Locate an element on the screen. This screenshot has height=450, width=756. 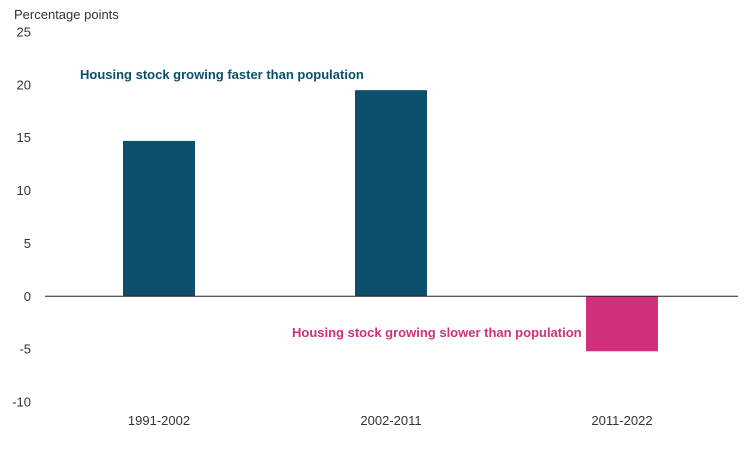
y-axis-ticks: -10 -5 0 5 10 15 20 25 is located at coordinates (21, 217).